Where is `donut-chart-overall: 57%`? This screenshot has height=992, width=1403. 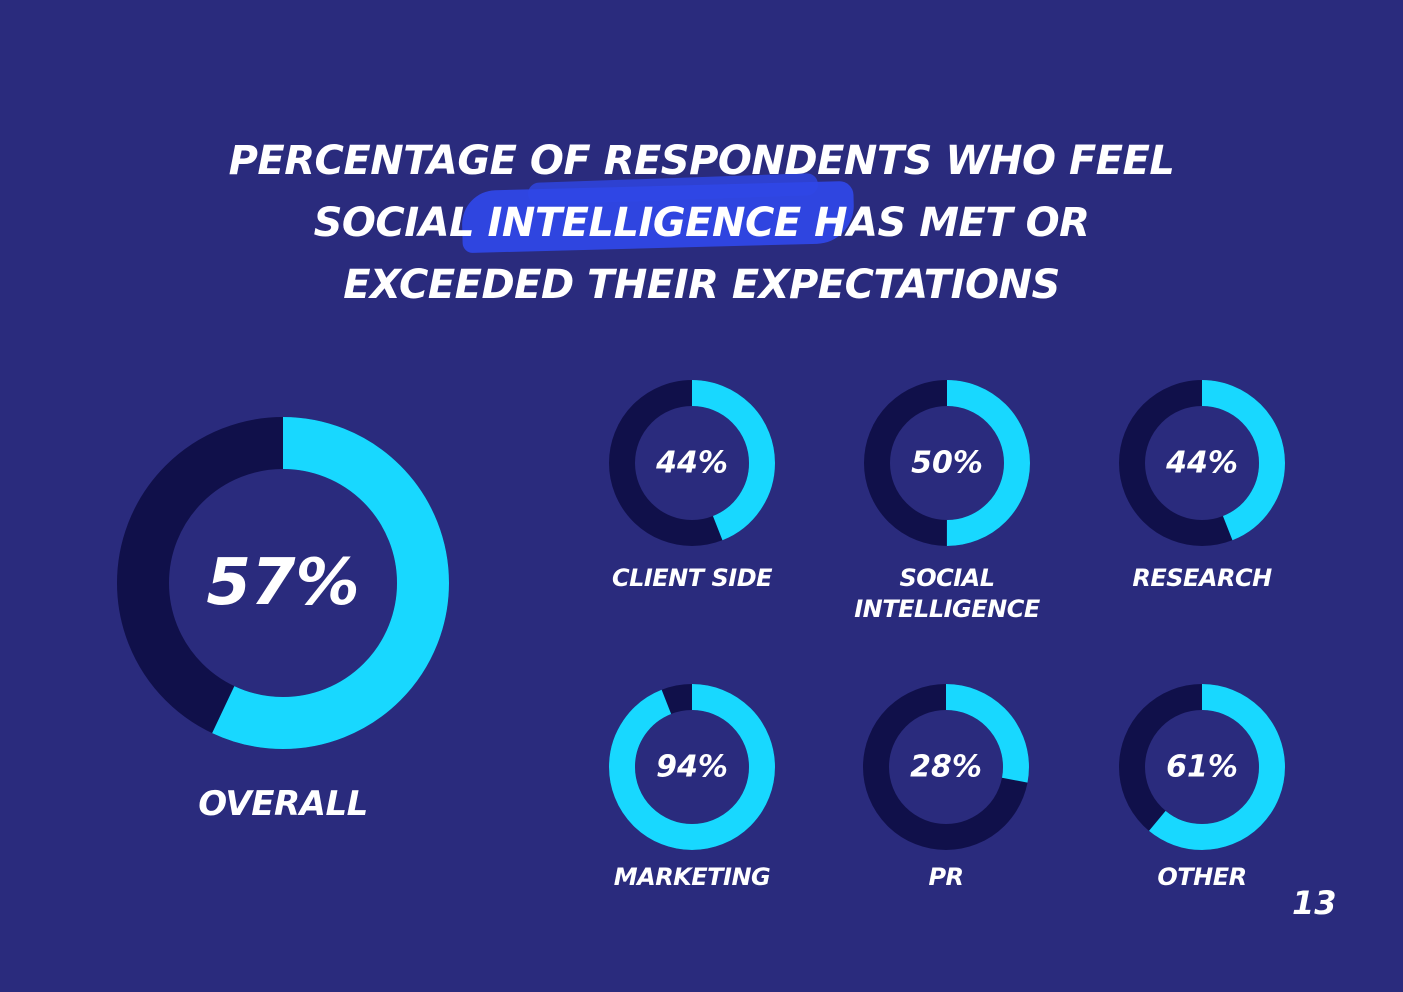 donut-chart-overall: 57% is located at coordinates (283, 583).